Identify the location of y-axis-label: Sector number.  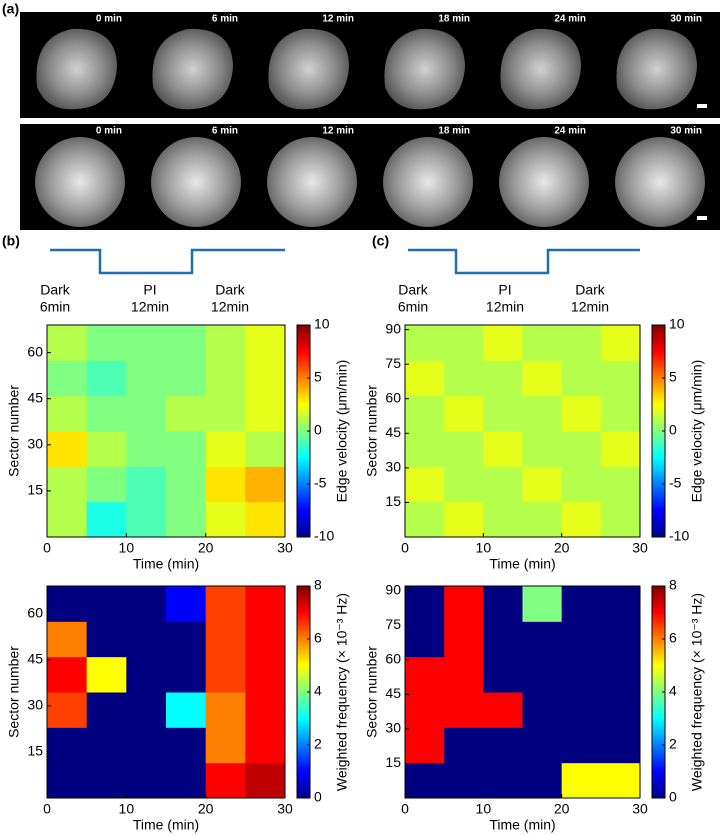
(14, 431).